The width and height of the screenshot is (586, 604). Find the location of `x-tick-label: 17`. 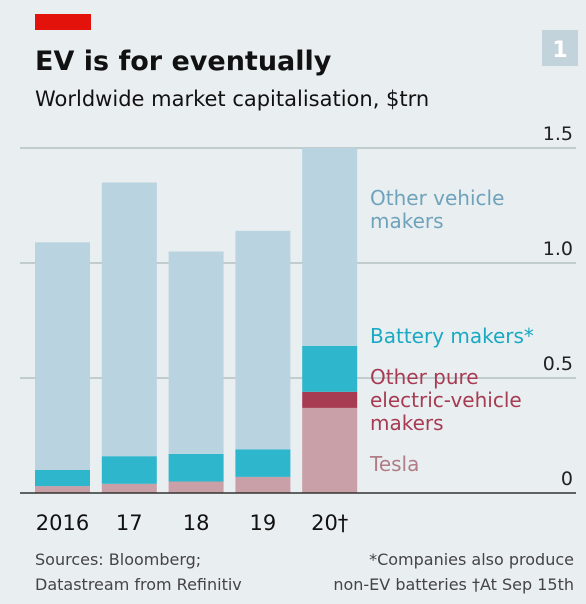

x-tick-label: 17 is located at coordinates (129, 523).